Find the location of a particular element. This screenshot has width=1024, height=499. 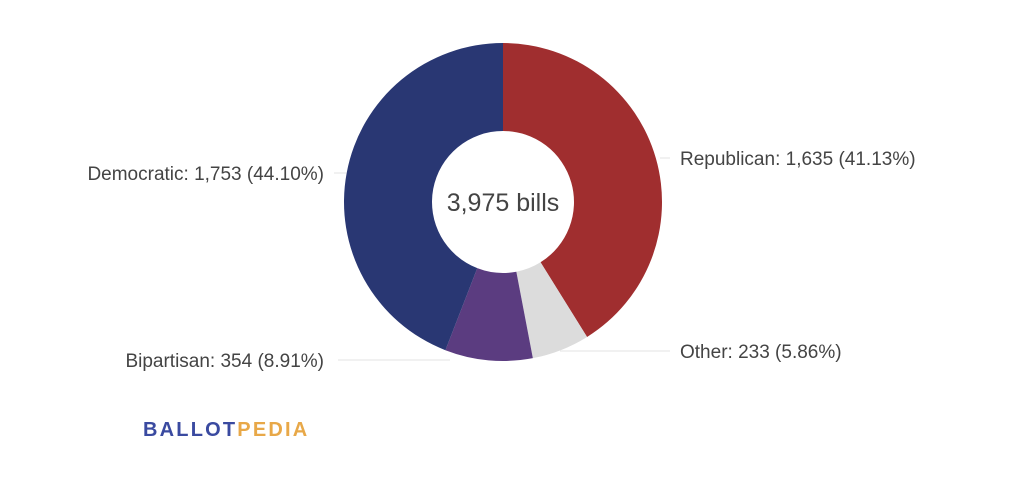

data-label-republican: Republican: 1,635 (41.13%) is located at coordinates (798, 159).